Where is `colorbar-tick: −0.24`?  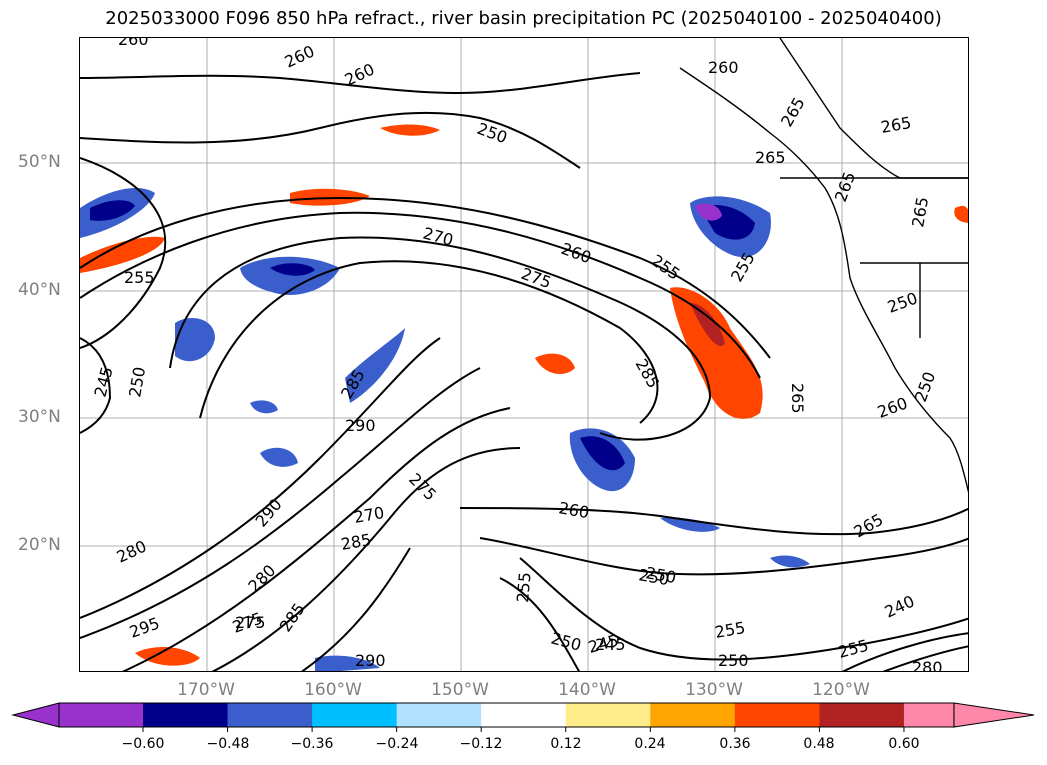
colorbar-tick: −0.24 is located at coordinates (397, 744).